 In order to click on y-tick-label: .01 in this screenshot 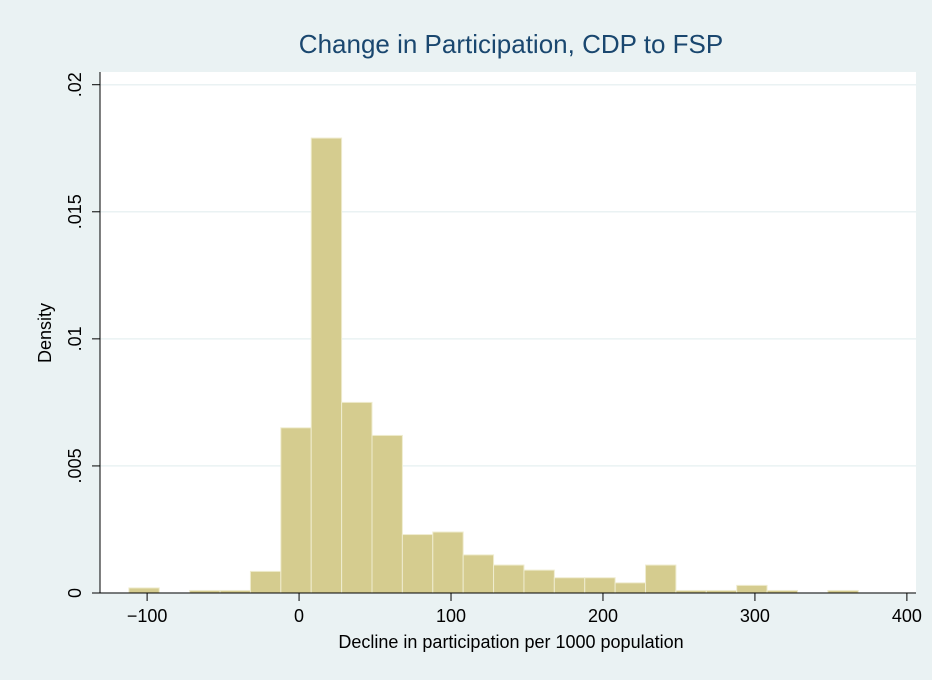, I will do `click(75, 338)`.